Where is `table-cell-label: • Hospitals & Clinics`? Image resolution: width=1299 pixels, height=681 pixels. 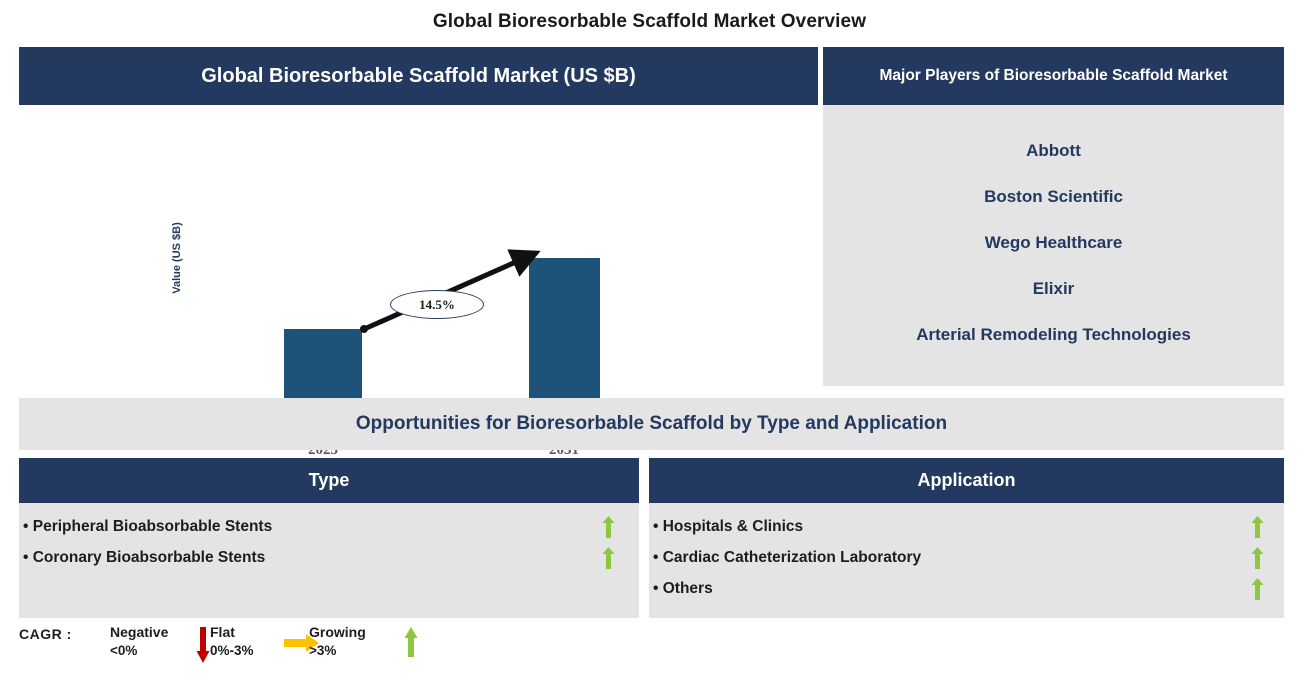
table-cell-label: • Hospitals & Clinics is located at coordinates (728, 526).